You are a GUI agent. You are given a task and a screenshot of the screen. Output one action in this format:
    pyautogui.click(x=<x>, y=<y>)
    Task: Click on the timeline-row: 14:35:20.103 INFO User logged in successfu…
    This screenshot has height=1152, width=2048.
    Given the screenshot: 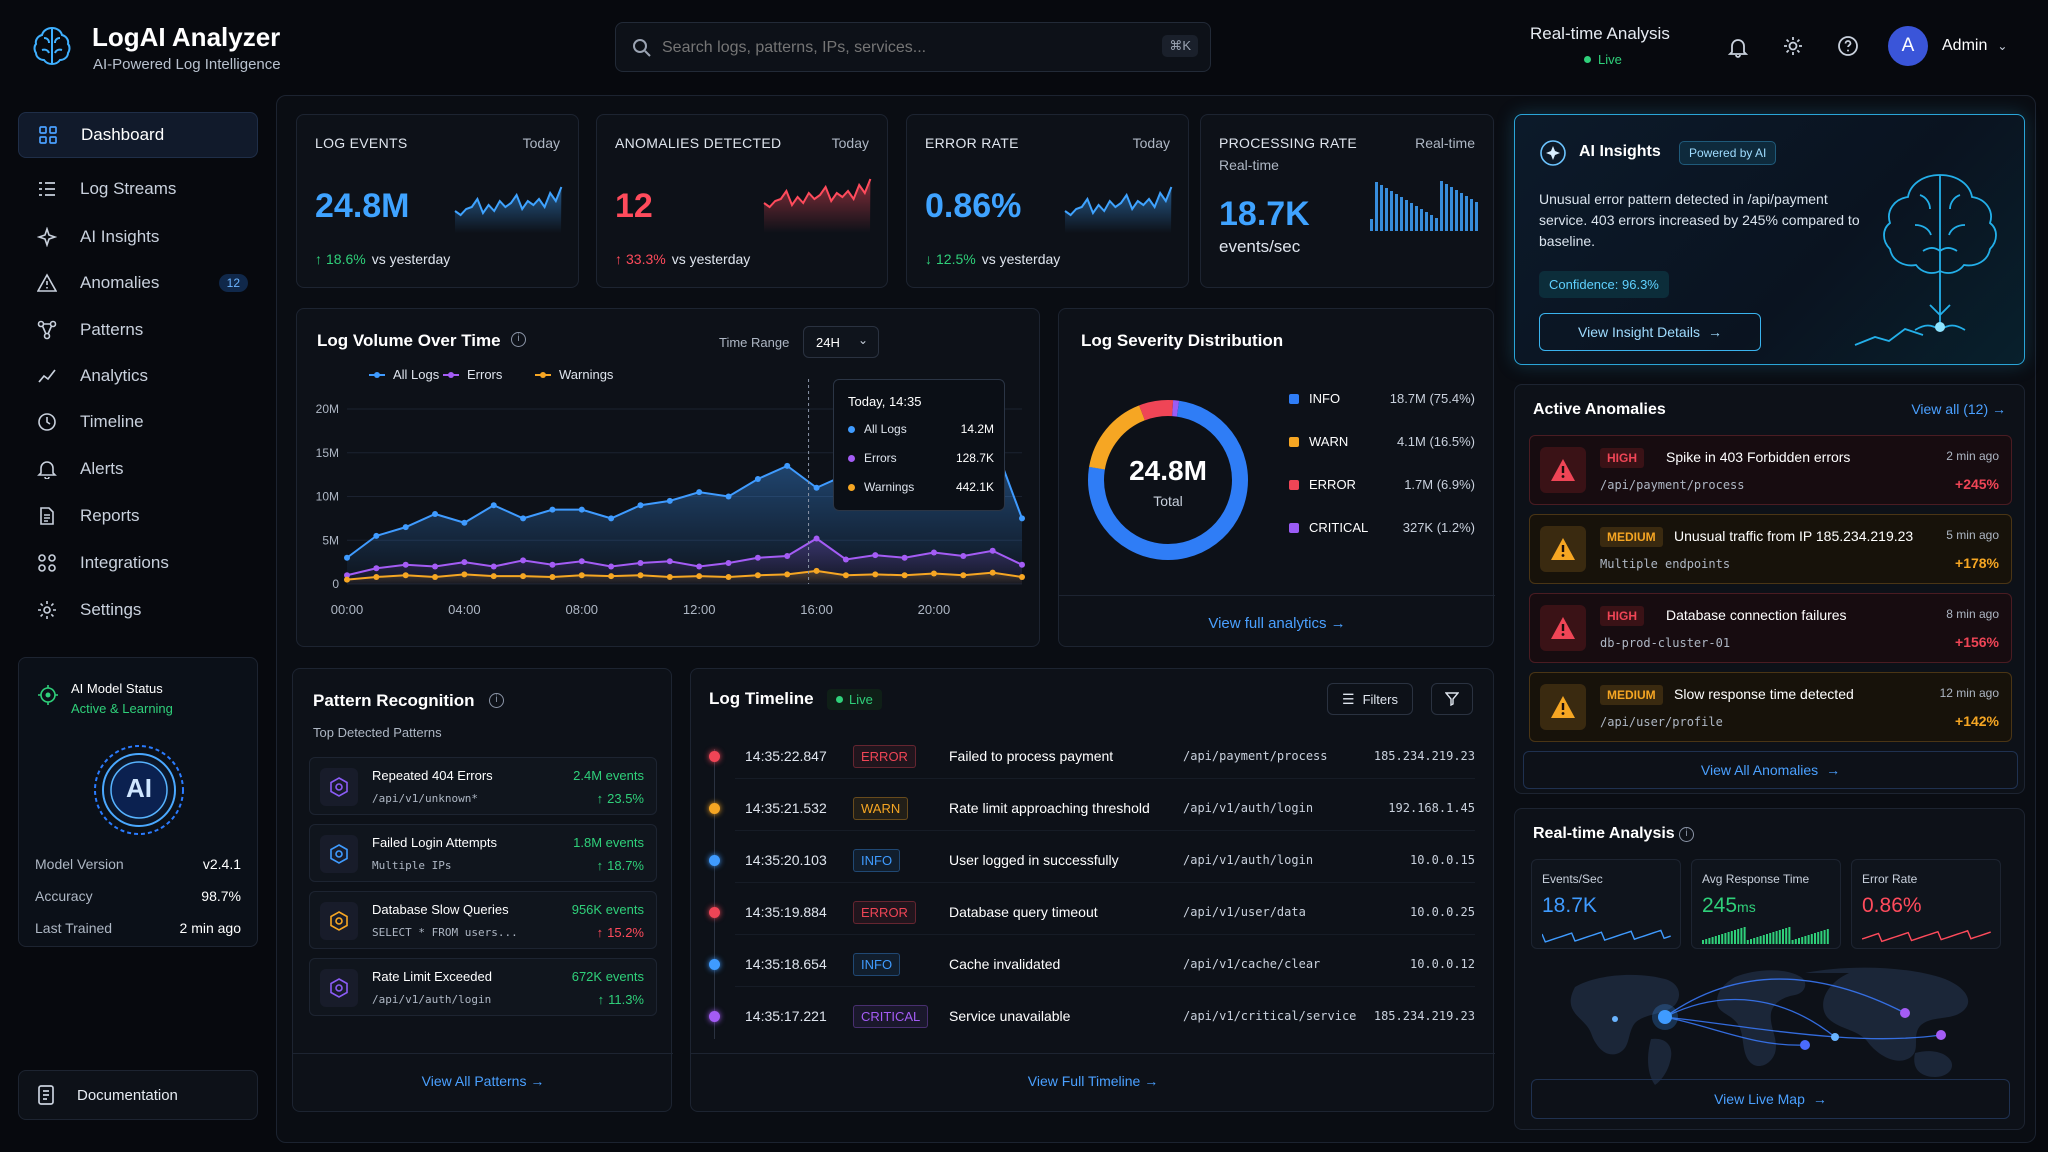 What is the action you would take?
    pyautogui.click(x=1093, y=861)
    